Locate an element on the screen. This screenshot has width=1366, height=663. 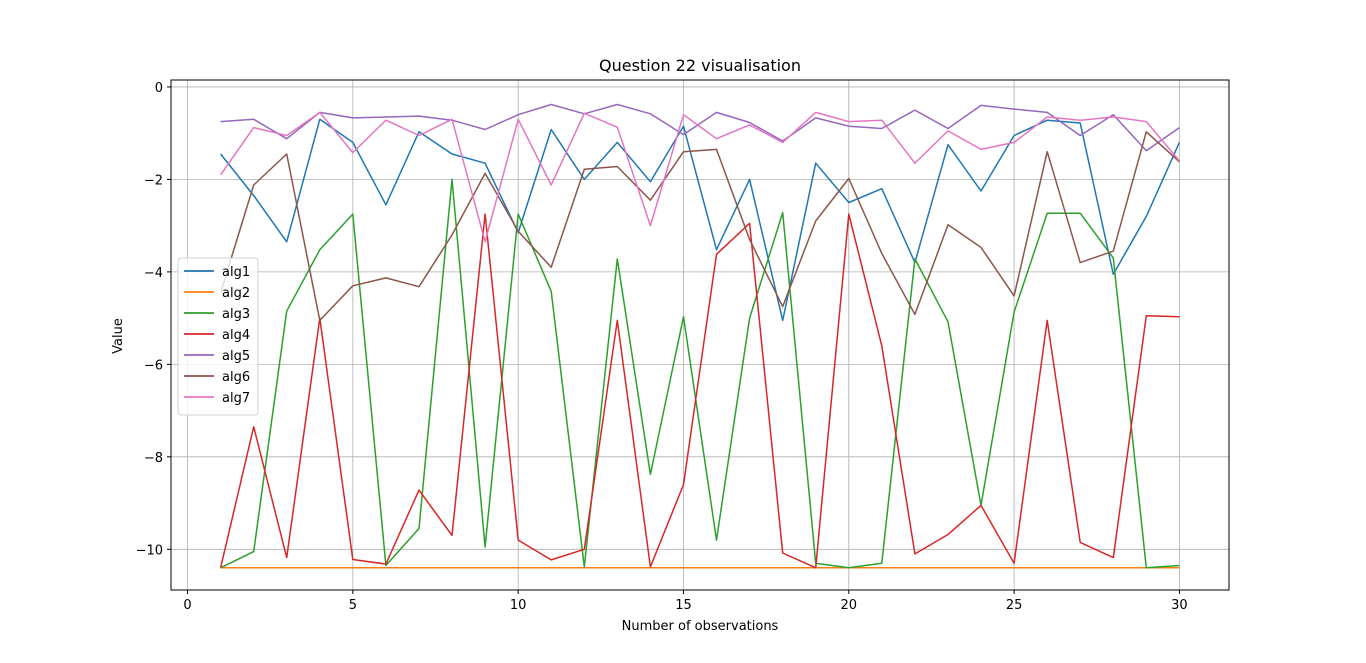
x-axis-label: Number of observations is located at coordinates (700, 626).